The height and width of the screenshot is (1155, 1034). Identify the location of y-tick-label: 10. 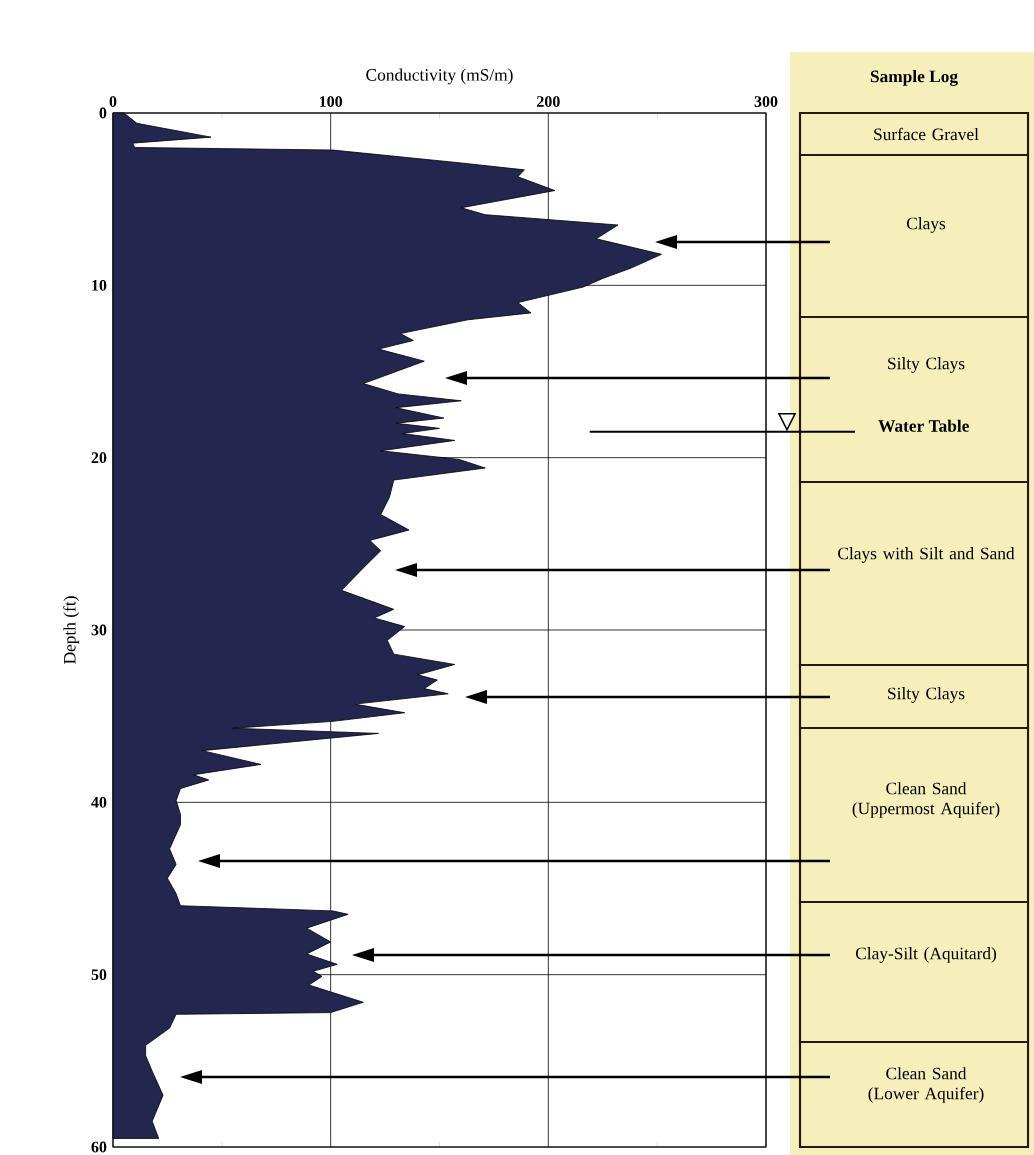
(99, 285).